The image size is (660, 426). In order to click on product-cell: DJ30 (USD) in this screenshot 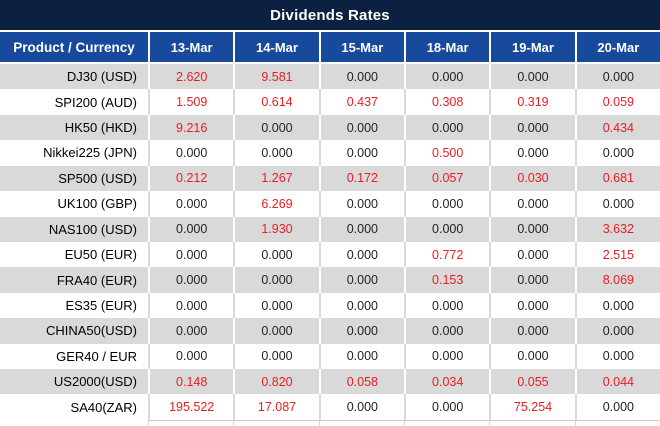, I will do `click(101, 77)`.